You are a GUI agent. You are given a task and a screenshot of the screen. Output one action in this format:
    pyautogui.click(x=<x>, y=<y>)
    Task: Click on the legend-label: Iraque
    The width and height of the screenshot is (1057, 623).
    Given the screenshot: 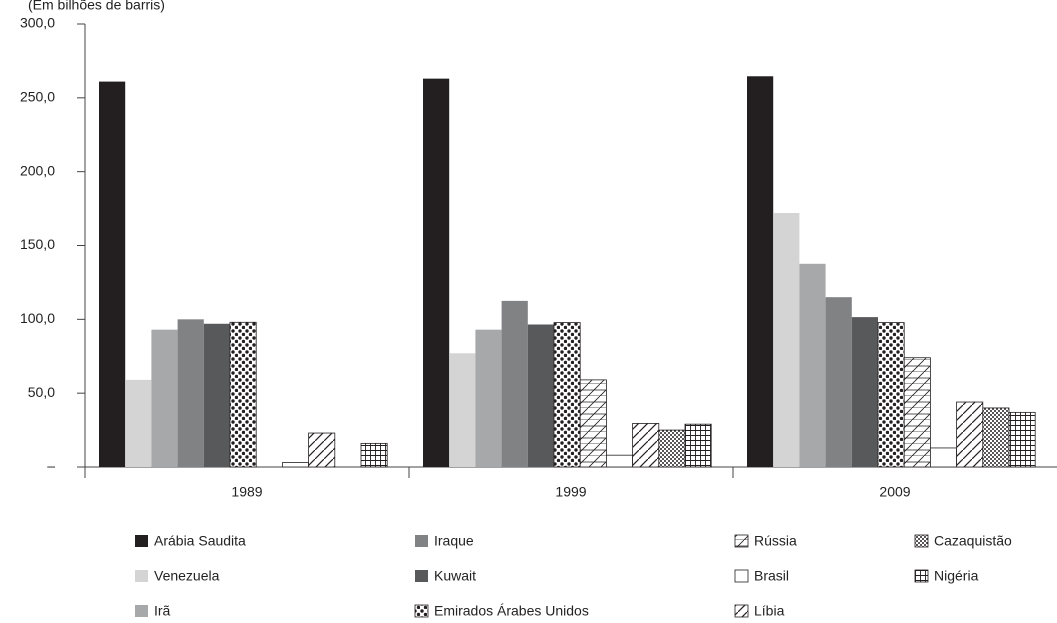 What is the action you would take?
    pyautogui.click(x=454, y=541)
    